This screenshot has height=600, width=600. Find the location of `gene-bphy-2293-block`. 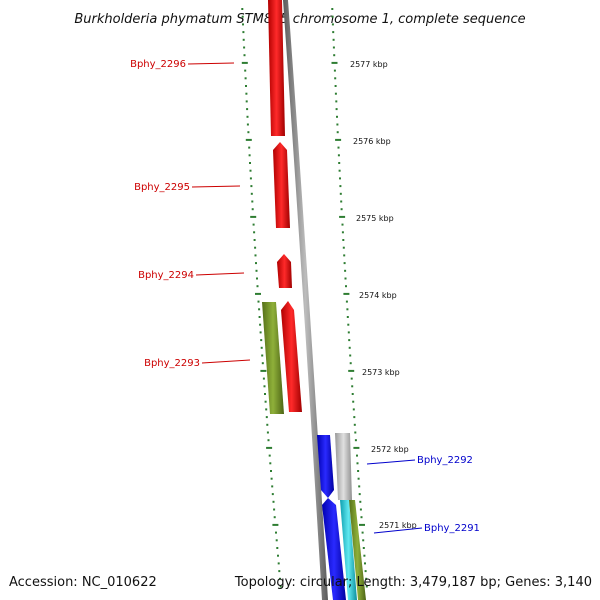

gene-bphy-2293-block is located at coordinates (291, 356).